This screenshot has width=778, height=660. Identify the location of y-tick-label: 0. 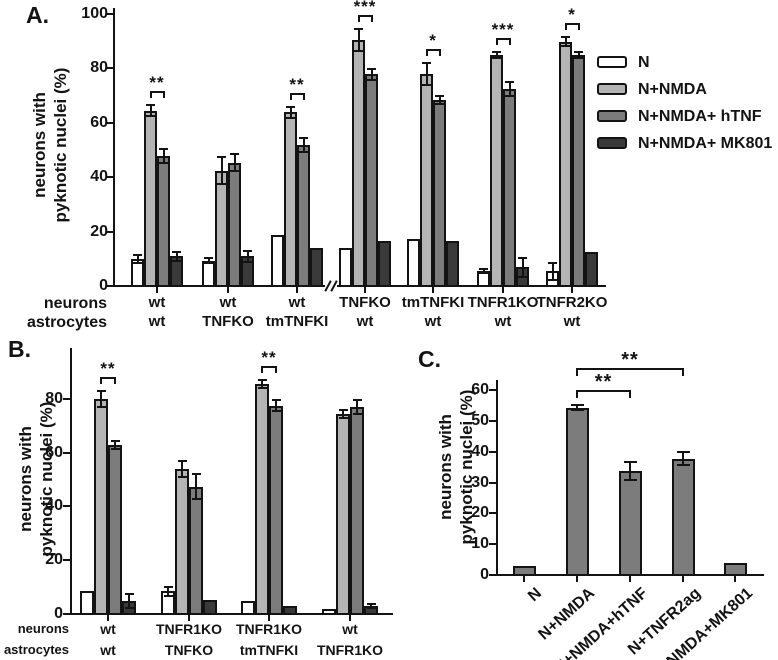
(103, 285).